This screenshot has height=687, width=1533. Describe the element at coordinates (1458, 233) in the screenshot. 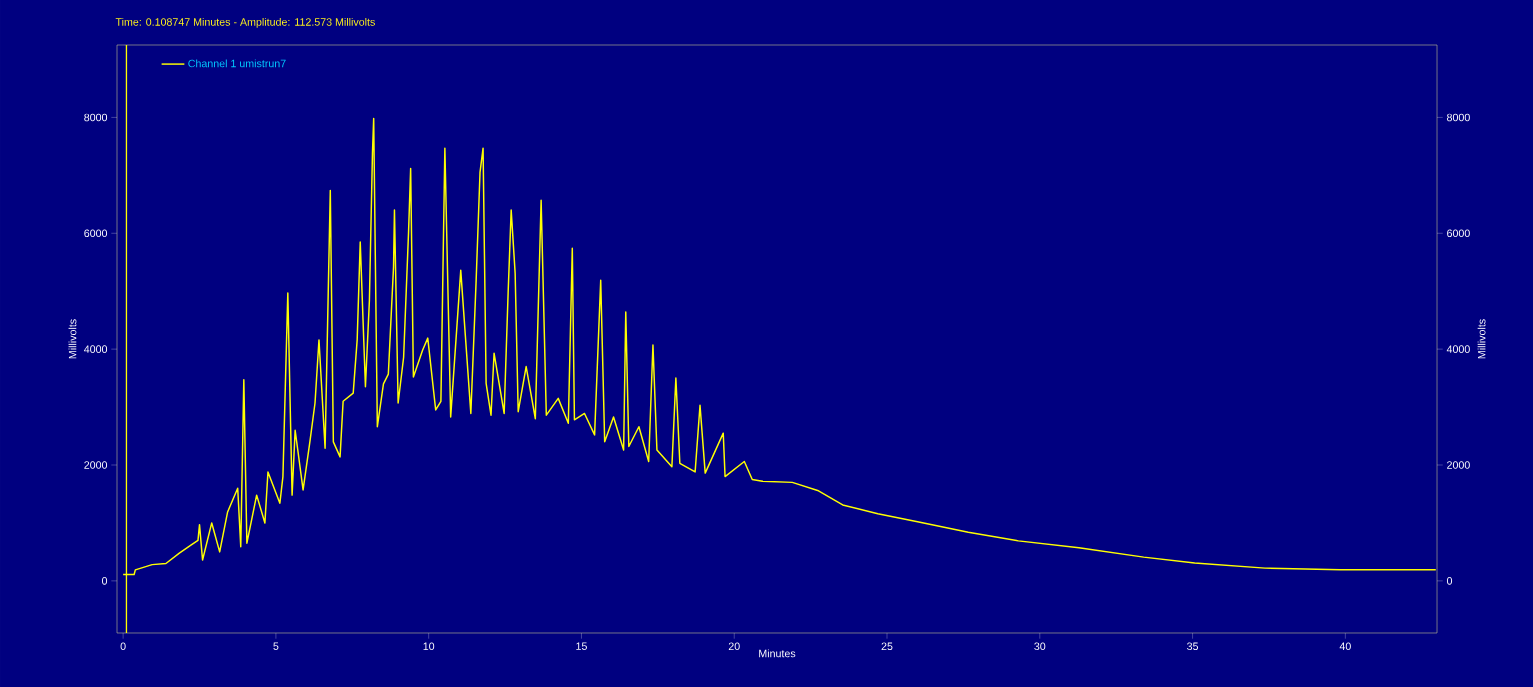

I see `y2-tick-label: 6000` at that location.